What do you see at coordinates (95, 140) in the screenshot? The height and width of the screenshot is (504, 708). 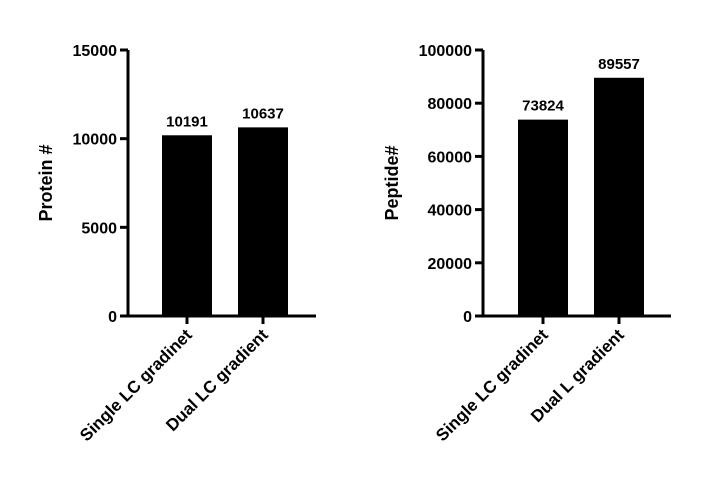 I see `y-tick-label: 10000` at bounding box center [95, 140].